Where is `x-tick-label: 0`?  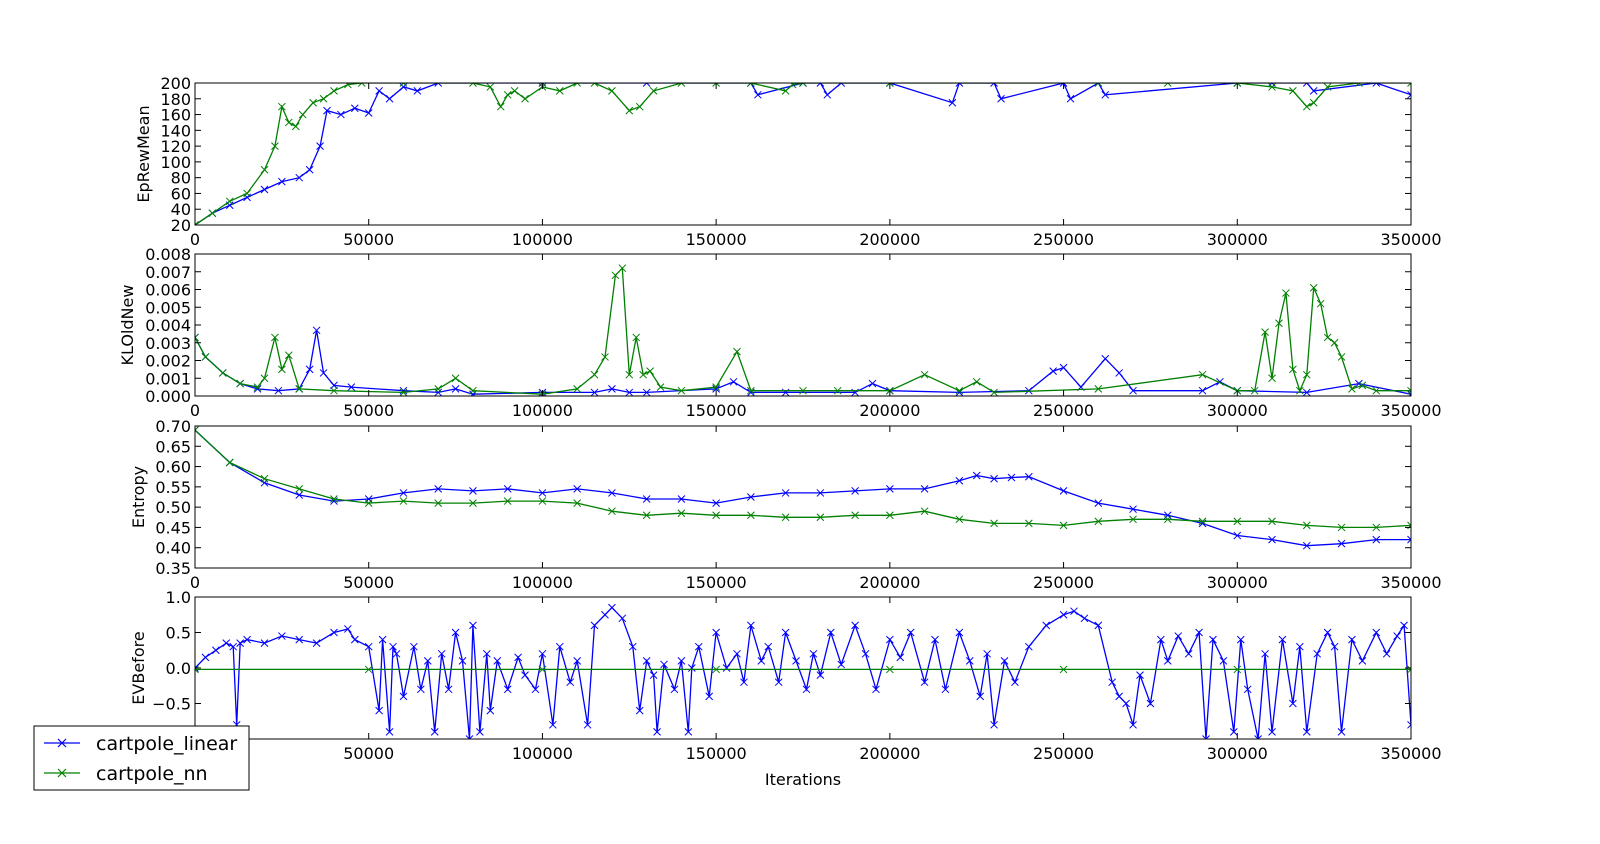
x-tick-label: 0 is located at coordinates (195, 410).